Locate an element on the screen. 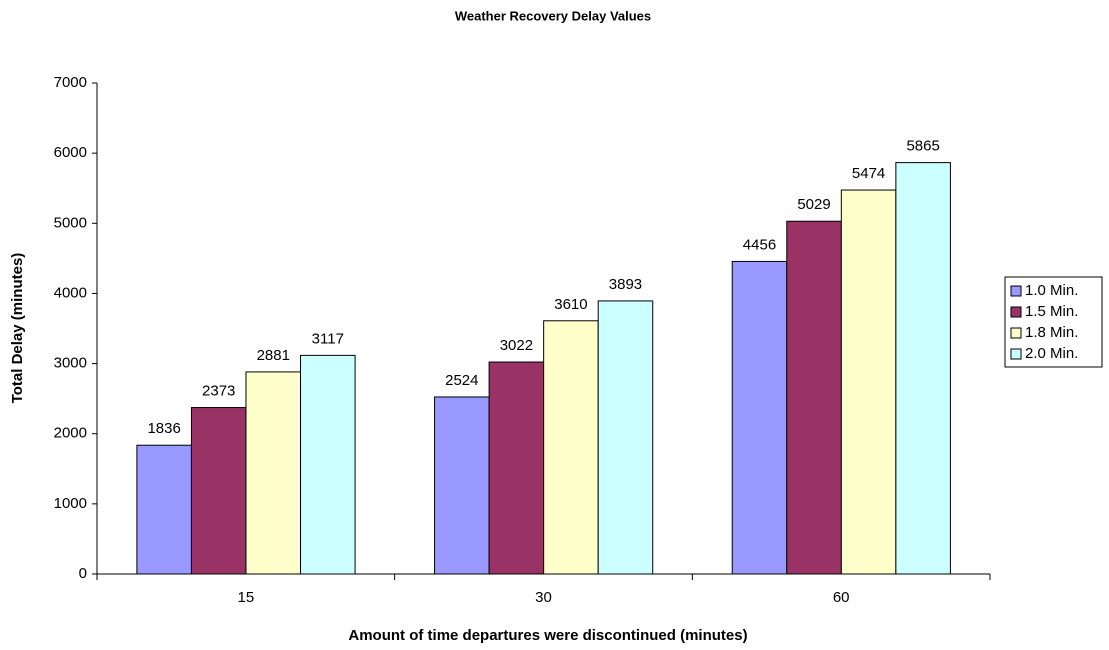 The width and height of the screenshot is (1109, 650). value-label: 2881 is located at coordinates (273, 355).